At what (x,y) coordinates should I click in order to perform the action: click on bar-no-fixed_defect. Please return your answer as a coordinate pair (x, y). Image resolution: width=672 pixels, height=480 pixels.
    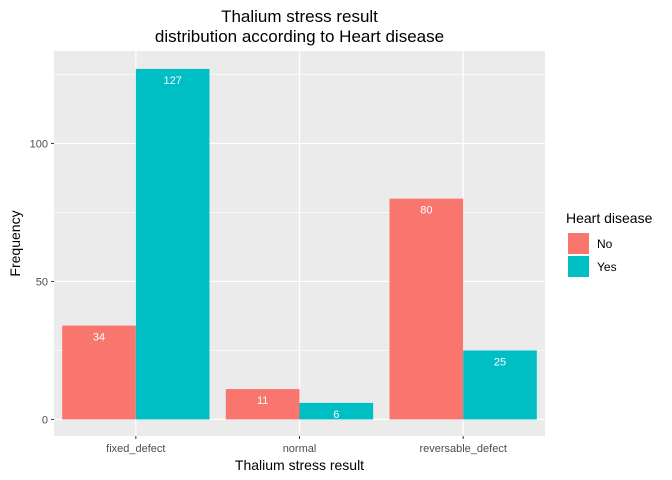
    Looking at the image, I should click on (99, 372).